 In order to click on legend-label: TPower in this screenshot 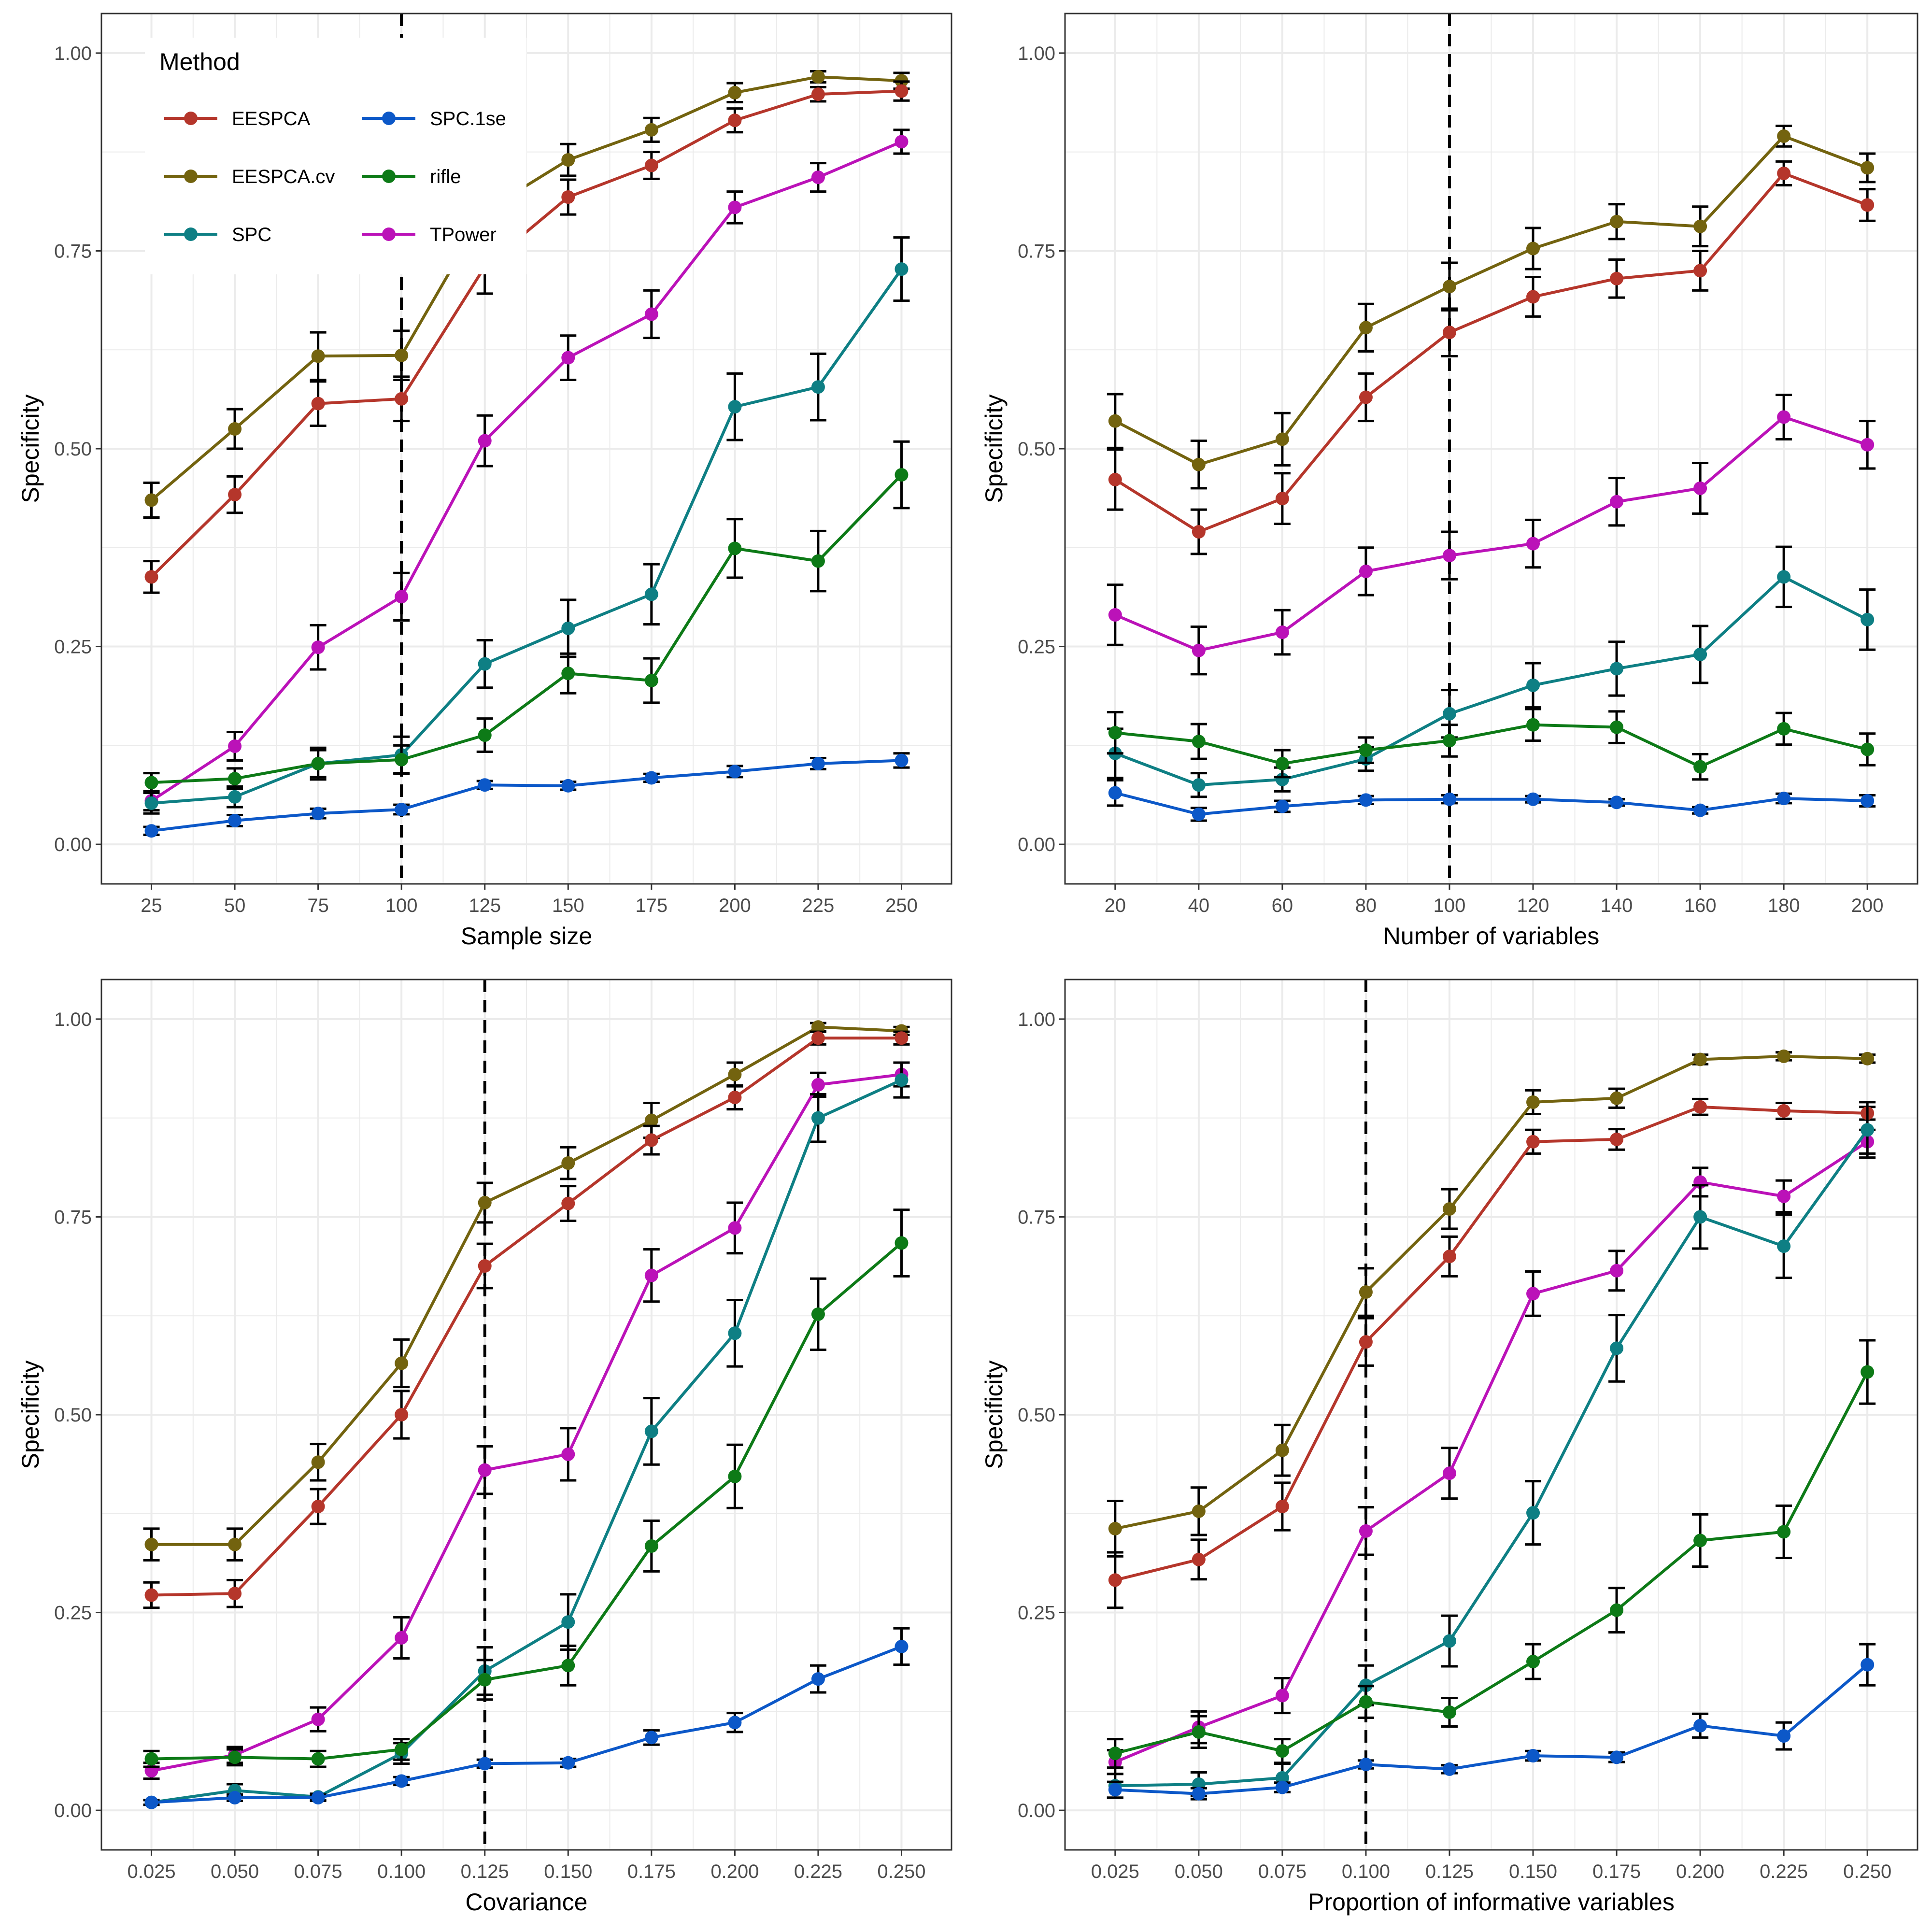, I will do `click(463, 234)`.